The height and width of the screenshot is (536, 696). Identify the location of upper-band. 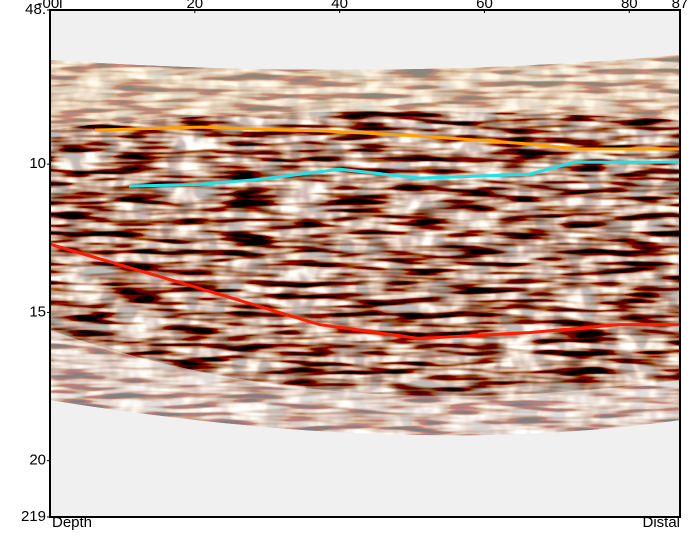
(365, 92).